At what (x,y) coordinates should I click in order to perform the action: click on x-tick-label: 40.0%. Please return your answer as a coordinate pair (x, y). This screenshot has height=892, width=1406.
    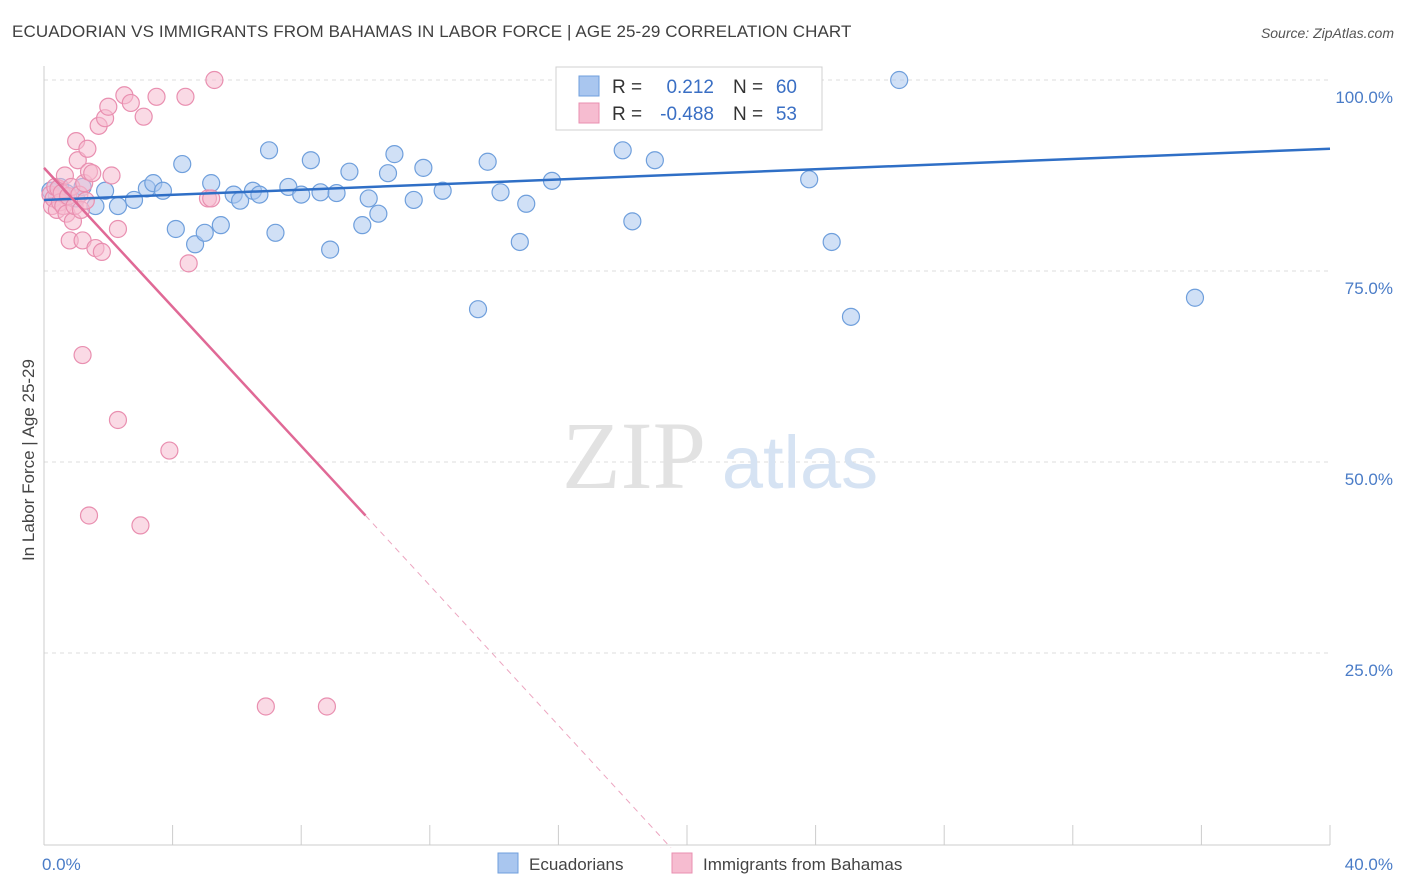
    Looking at the image, I should click on (1369, 864).